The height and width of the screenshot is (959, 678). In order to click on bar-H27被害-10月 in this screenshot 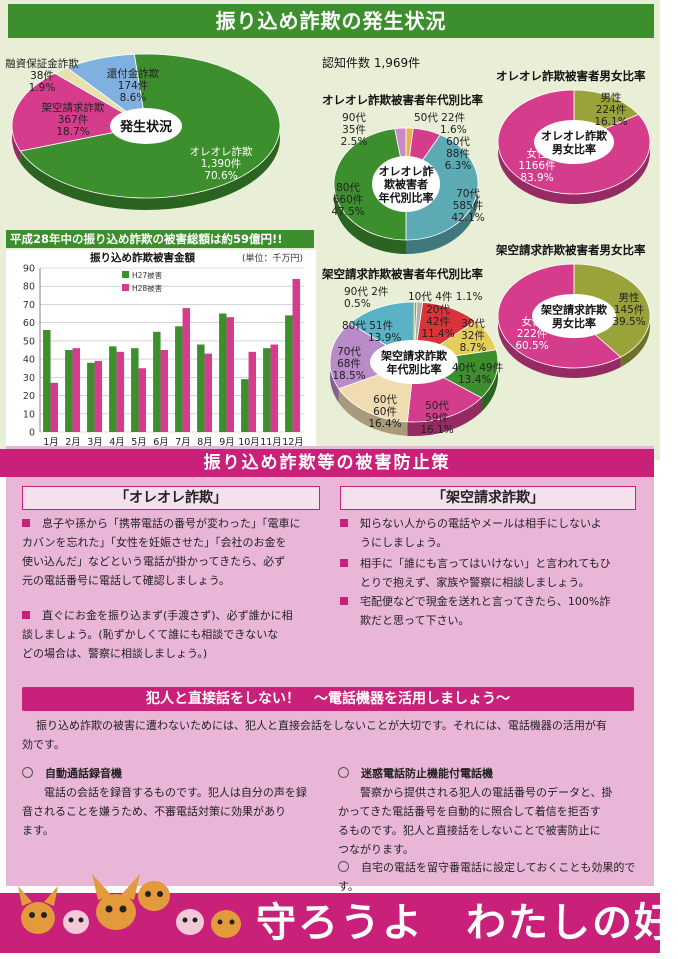, I will do `click(245, 405)`.